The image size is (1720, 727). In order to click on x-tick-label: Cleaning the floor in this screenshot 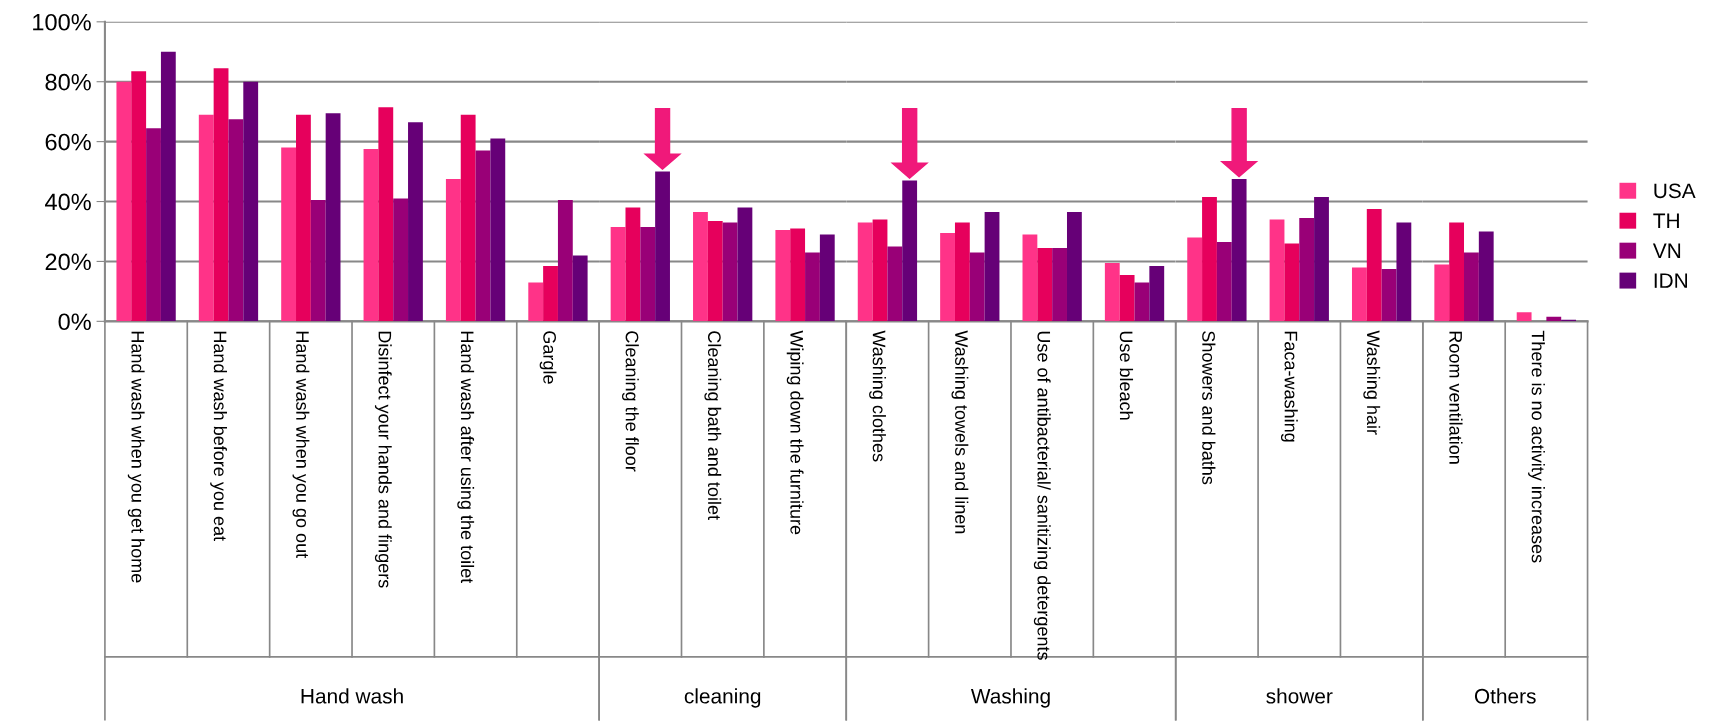, I will do `click(630, 401)`.